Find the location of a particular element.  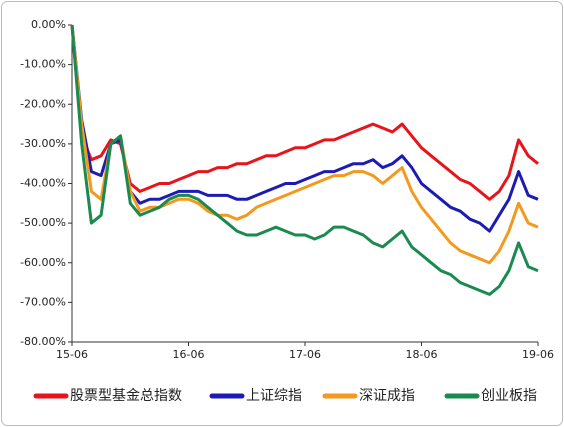

x-tick-label: 19-06 is located at coordinates (538, 354).